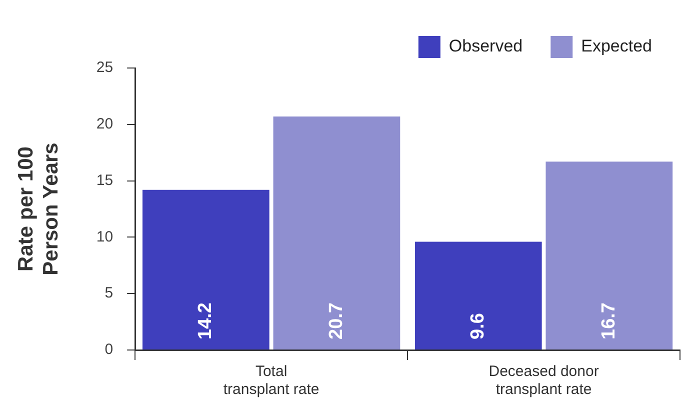  Describe the element at coordinates (485, 46) in the screenshot. I see `legend-label: Observed` at that location.